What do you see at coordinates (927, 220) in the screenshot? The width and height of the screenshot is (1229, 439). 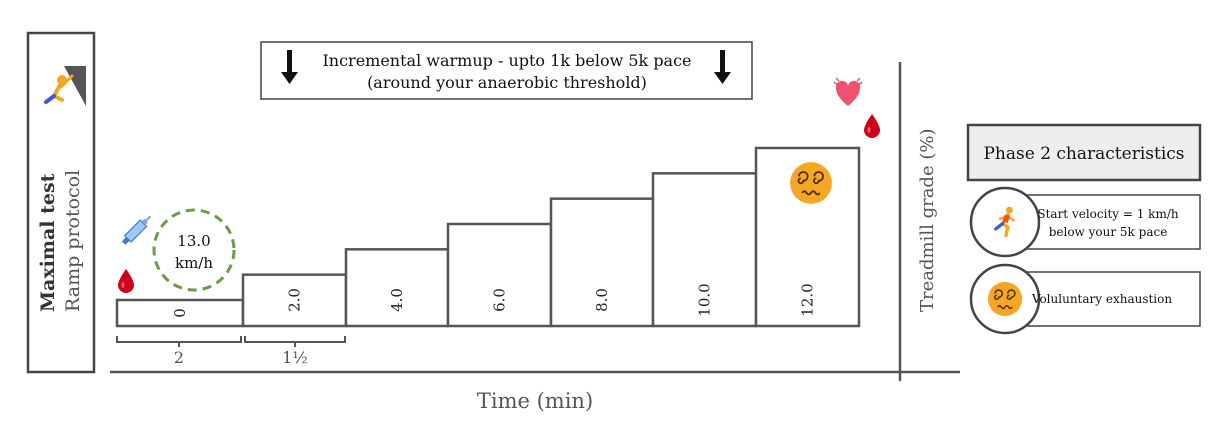 I see `y-axis-label: Treadmill grade (%)` at bounding box center [927, 220].